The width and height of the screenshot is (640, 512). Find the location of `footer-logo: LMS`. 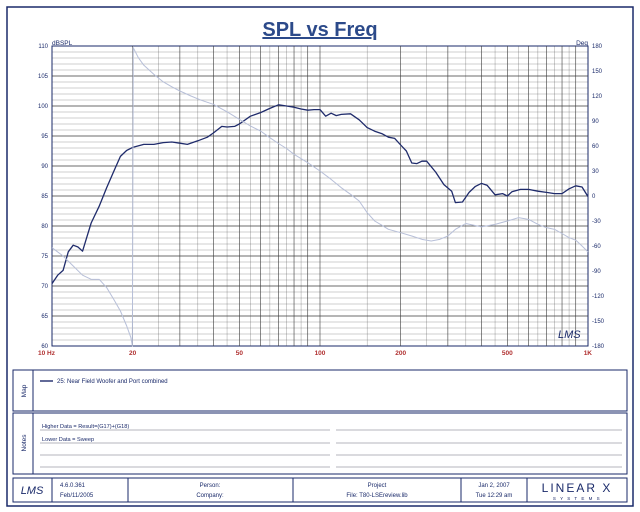

footer-logo: LMS is located at coordinates (32, 491).